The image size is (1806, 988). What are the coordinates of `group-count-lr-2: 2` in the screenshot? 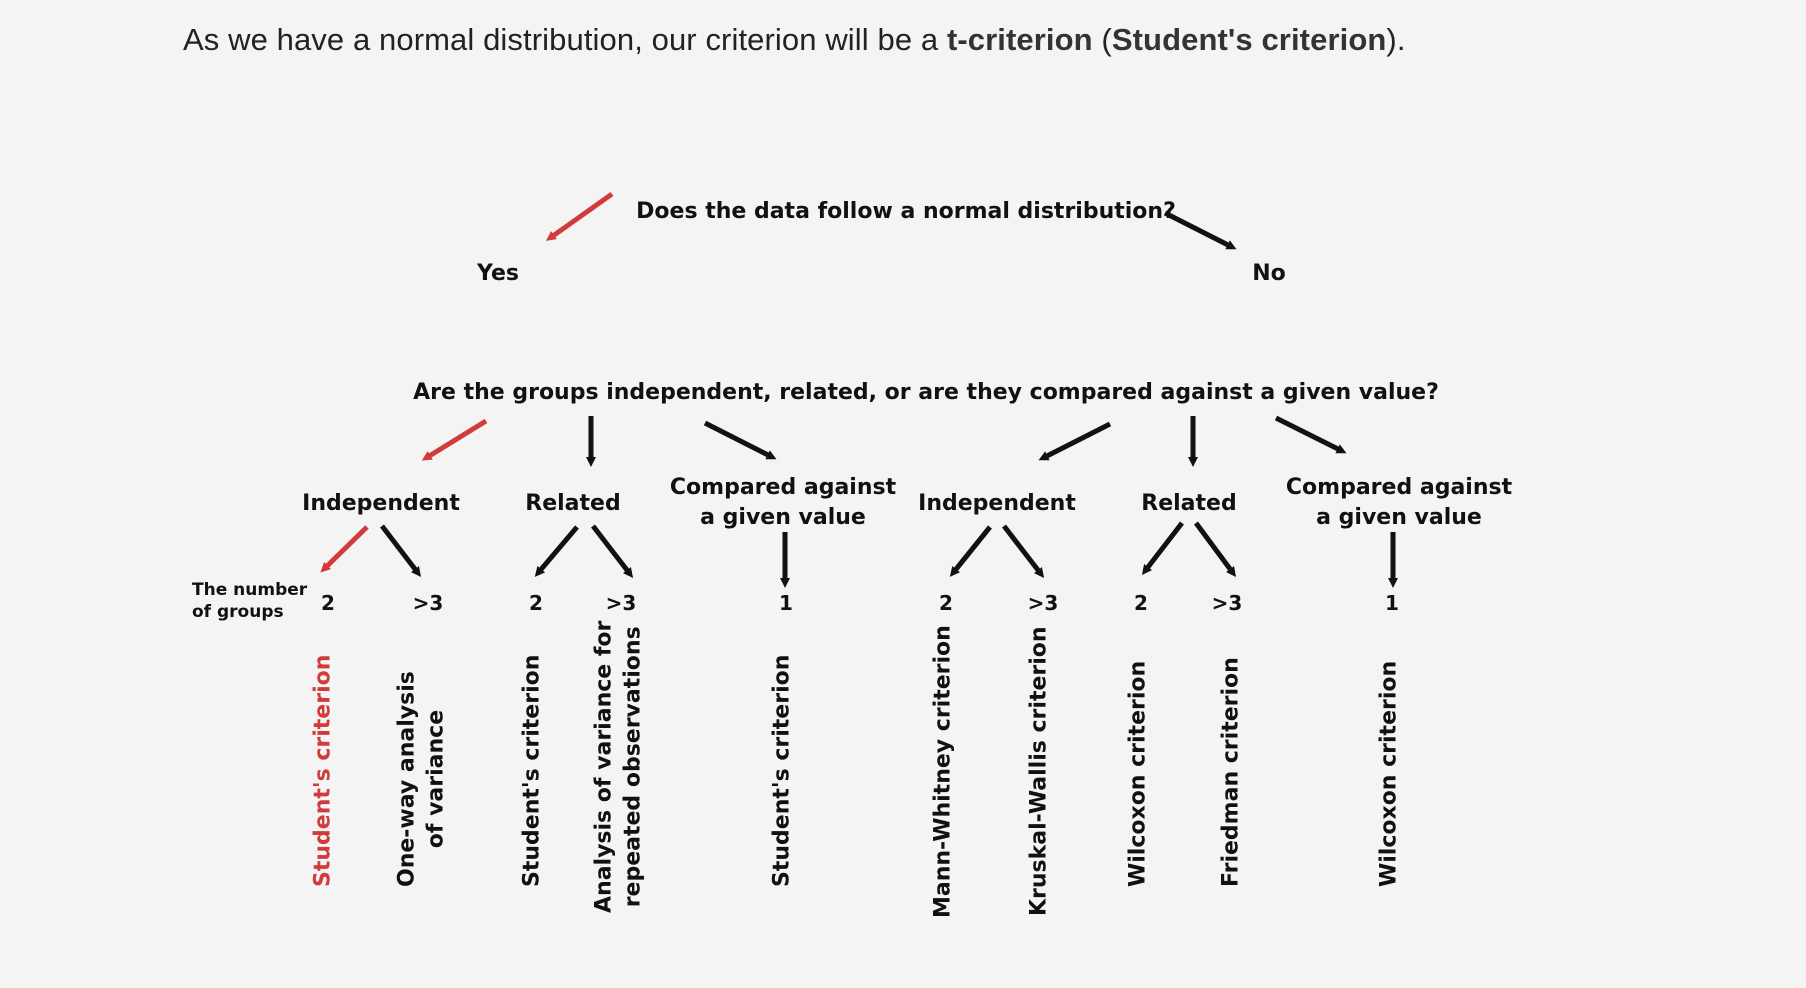 It's located at (536, 603).